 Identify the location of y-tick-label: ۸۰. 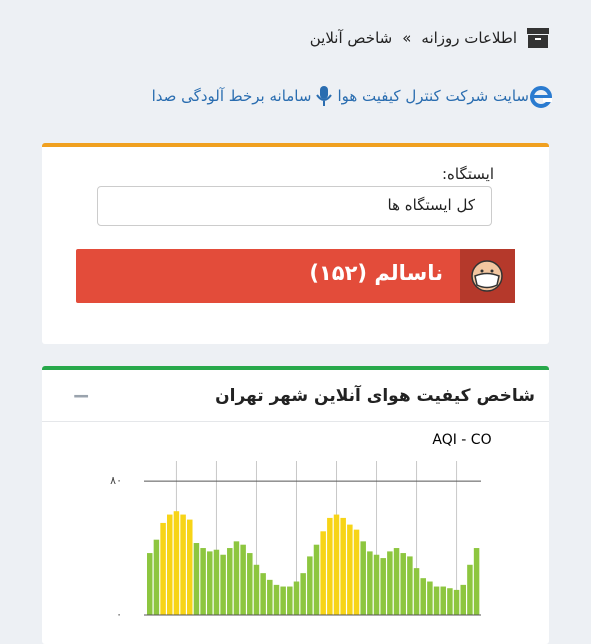
(116, 480).